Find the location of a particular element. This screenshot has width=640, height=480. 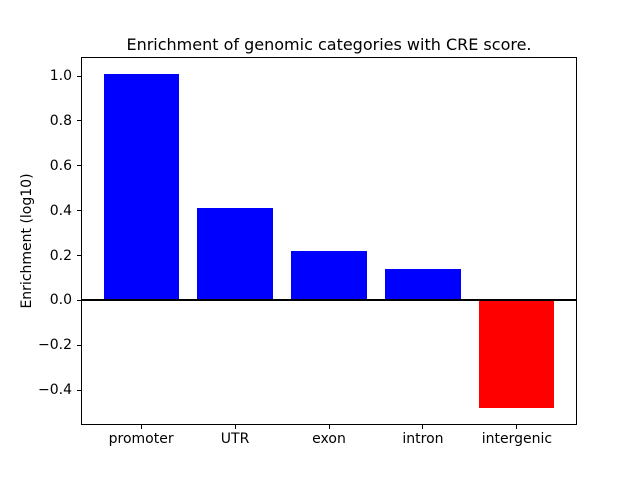

y-tick-label: 0.8 is located at coordinates (60, 120).